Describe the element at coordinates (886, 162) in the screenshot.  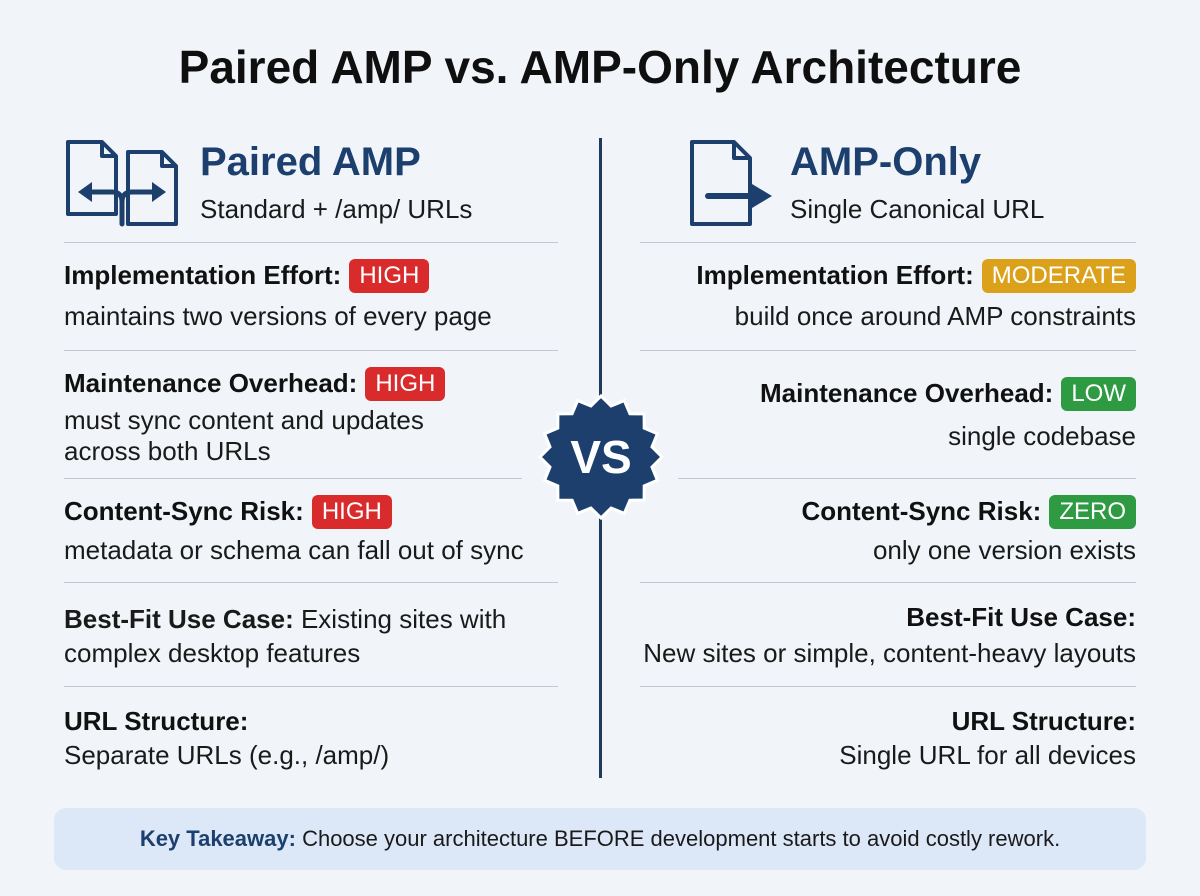
I see `amp-only-title: AMP-Only` at that location.